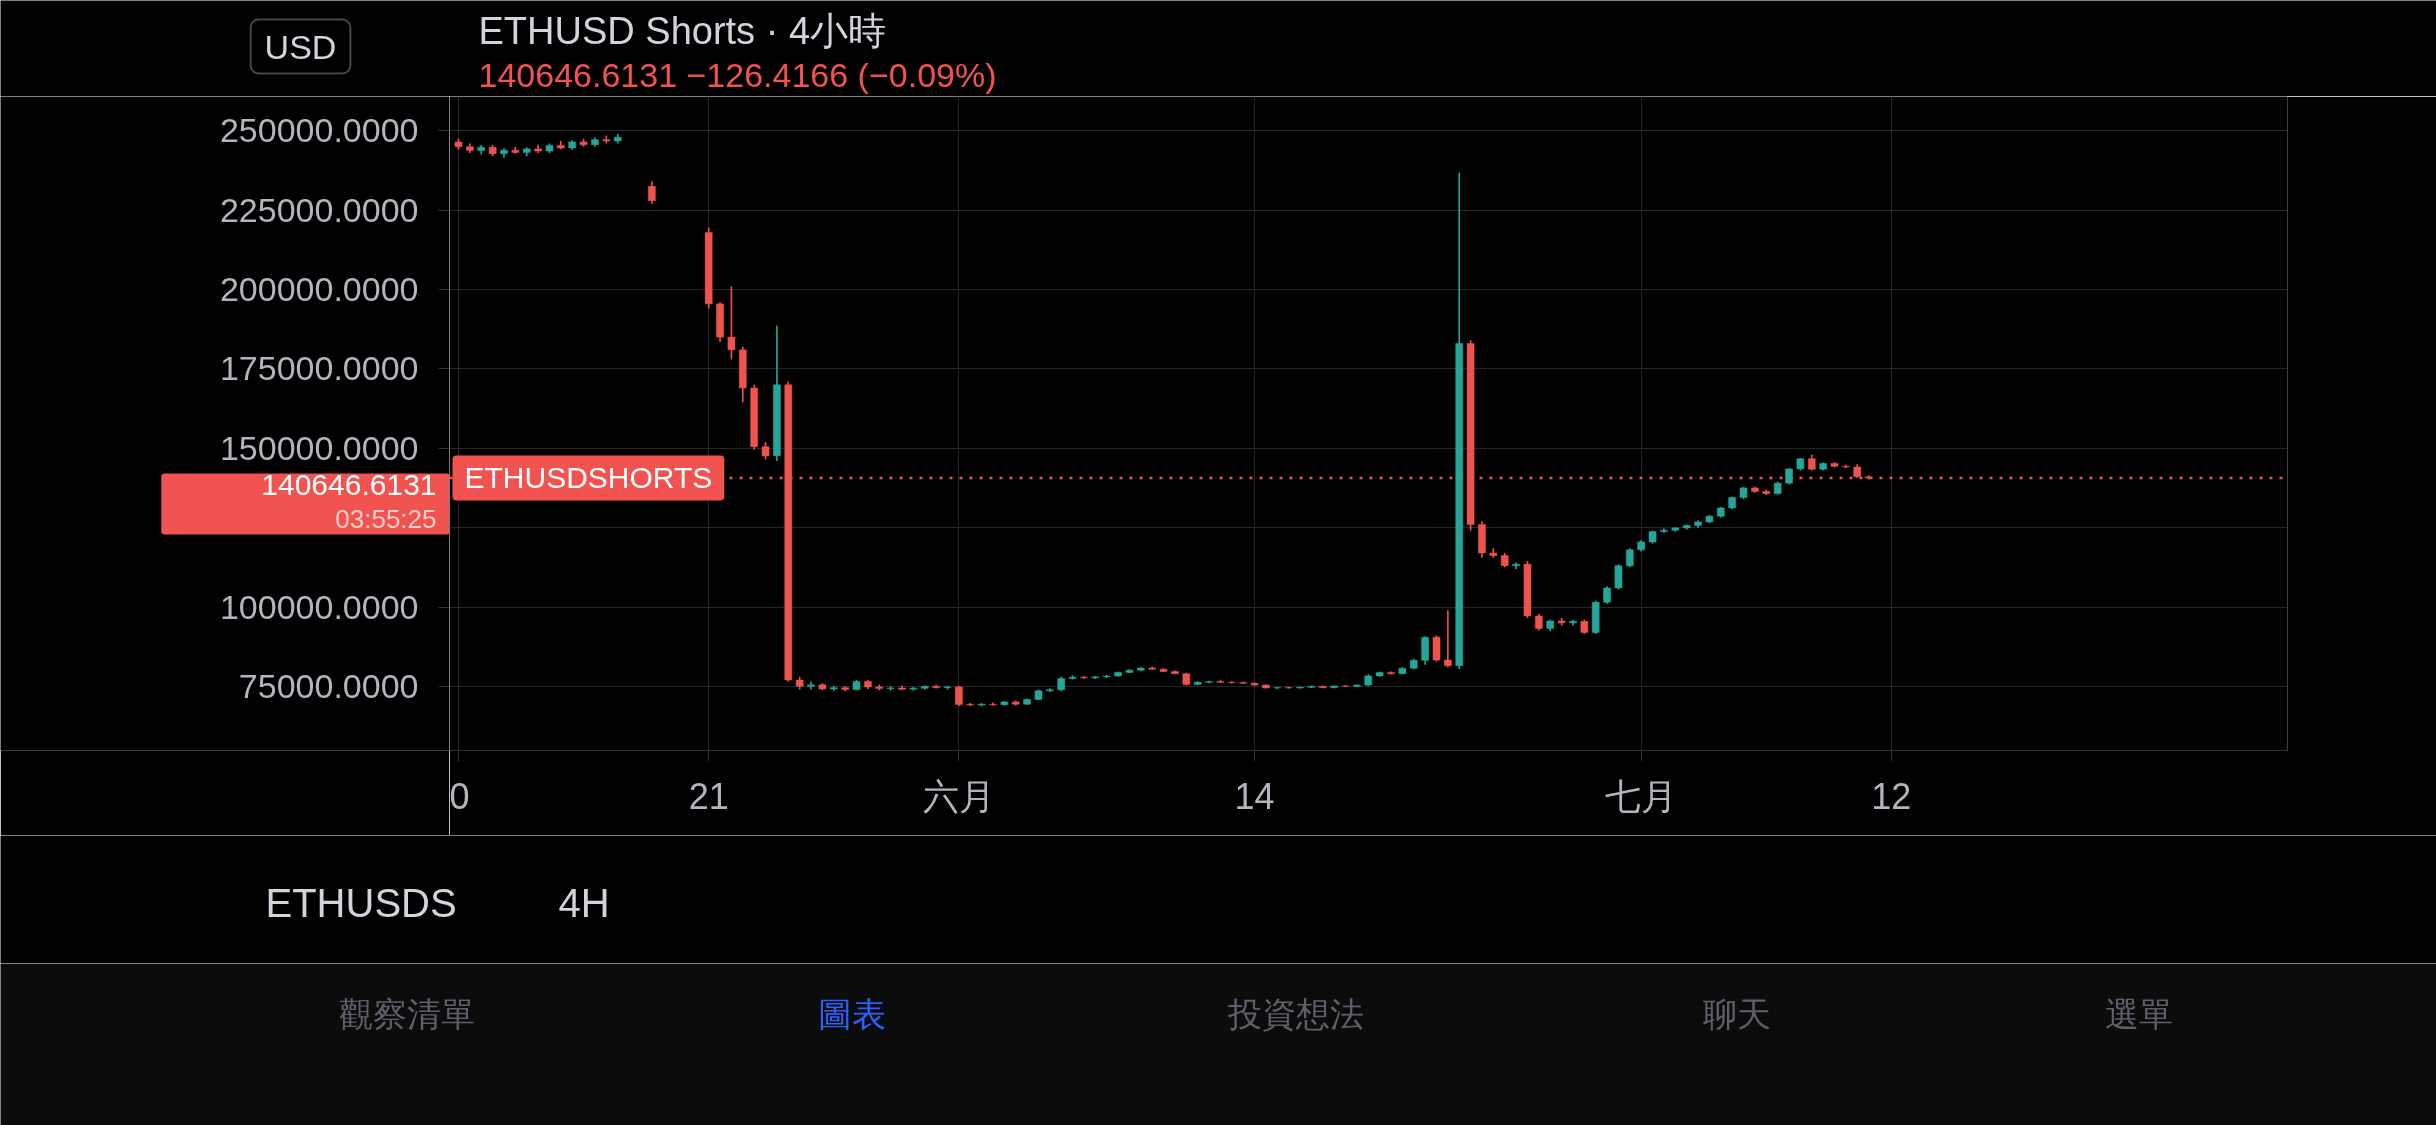  What do you see at coordinates (1295, 1013) in the screenshot?
I see `text: 投資想法` at bounding box center [1295, 1013].